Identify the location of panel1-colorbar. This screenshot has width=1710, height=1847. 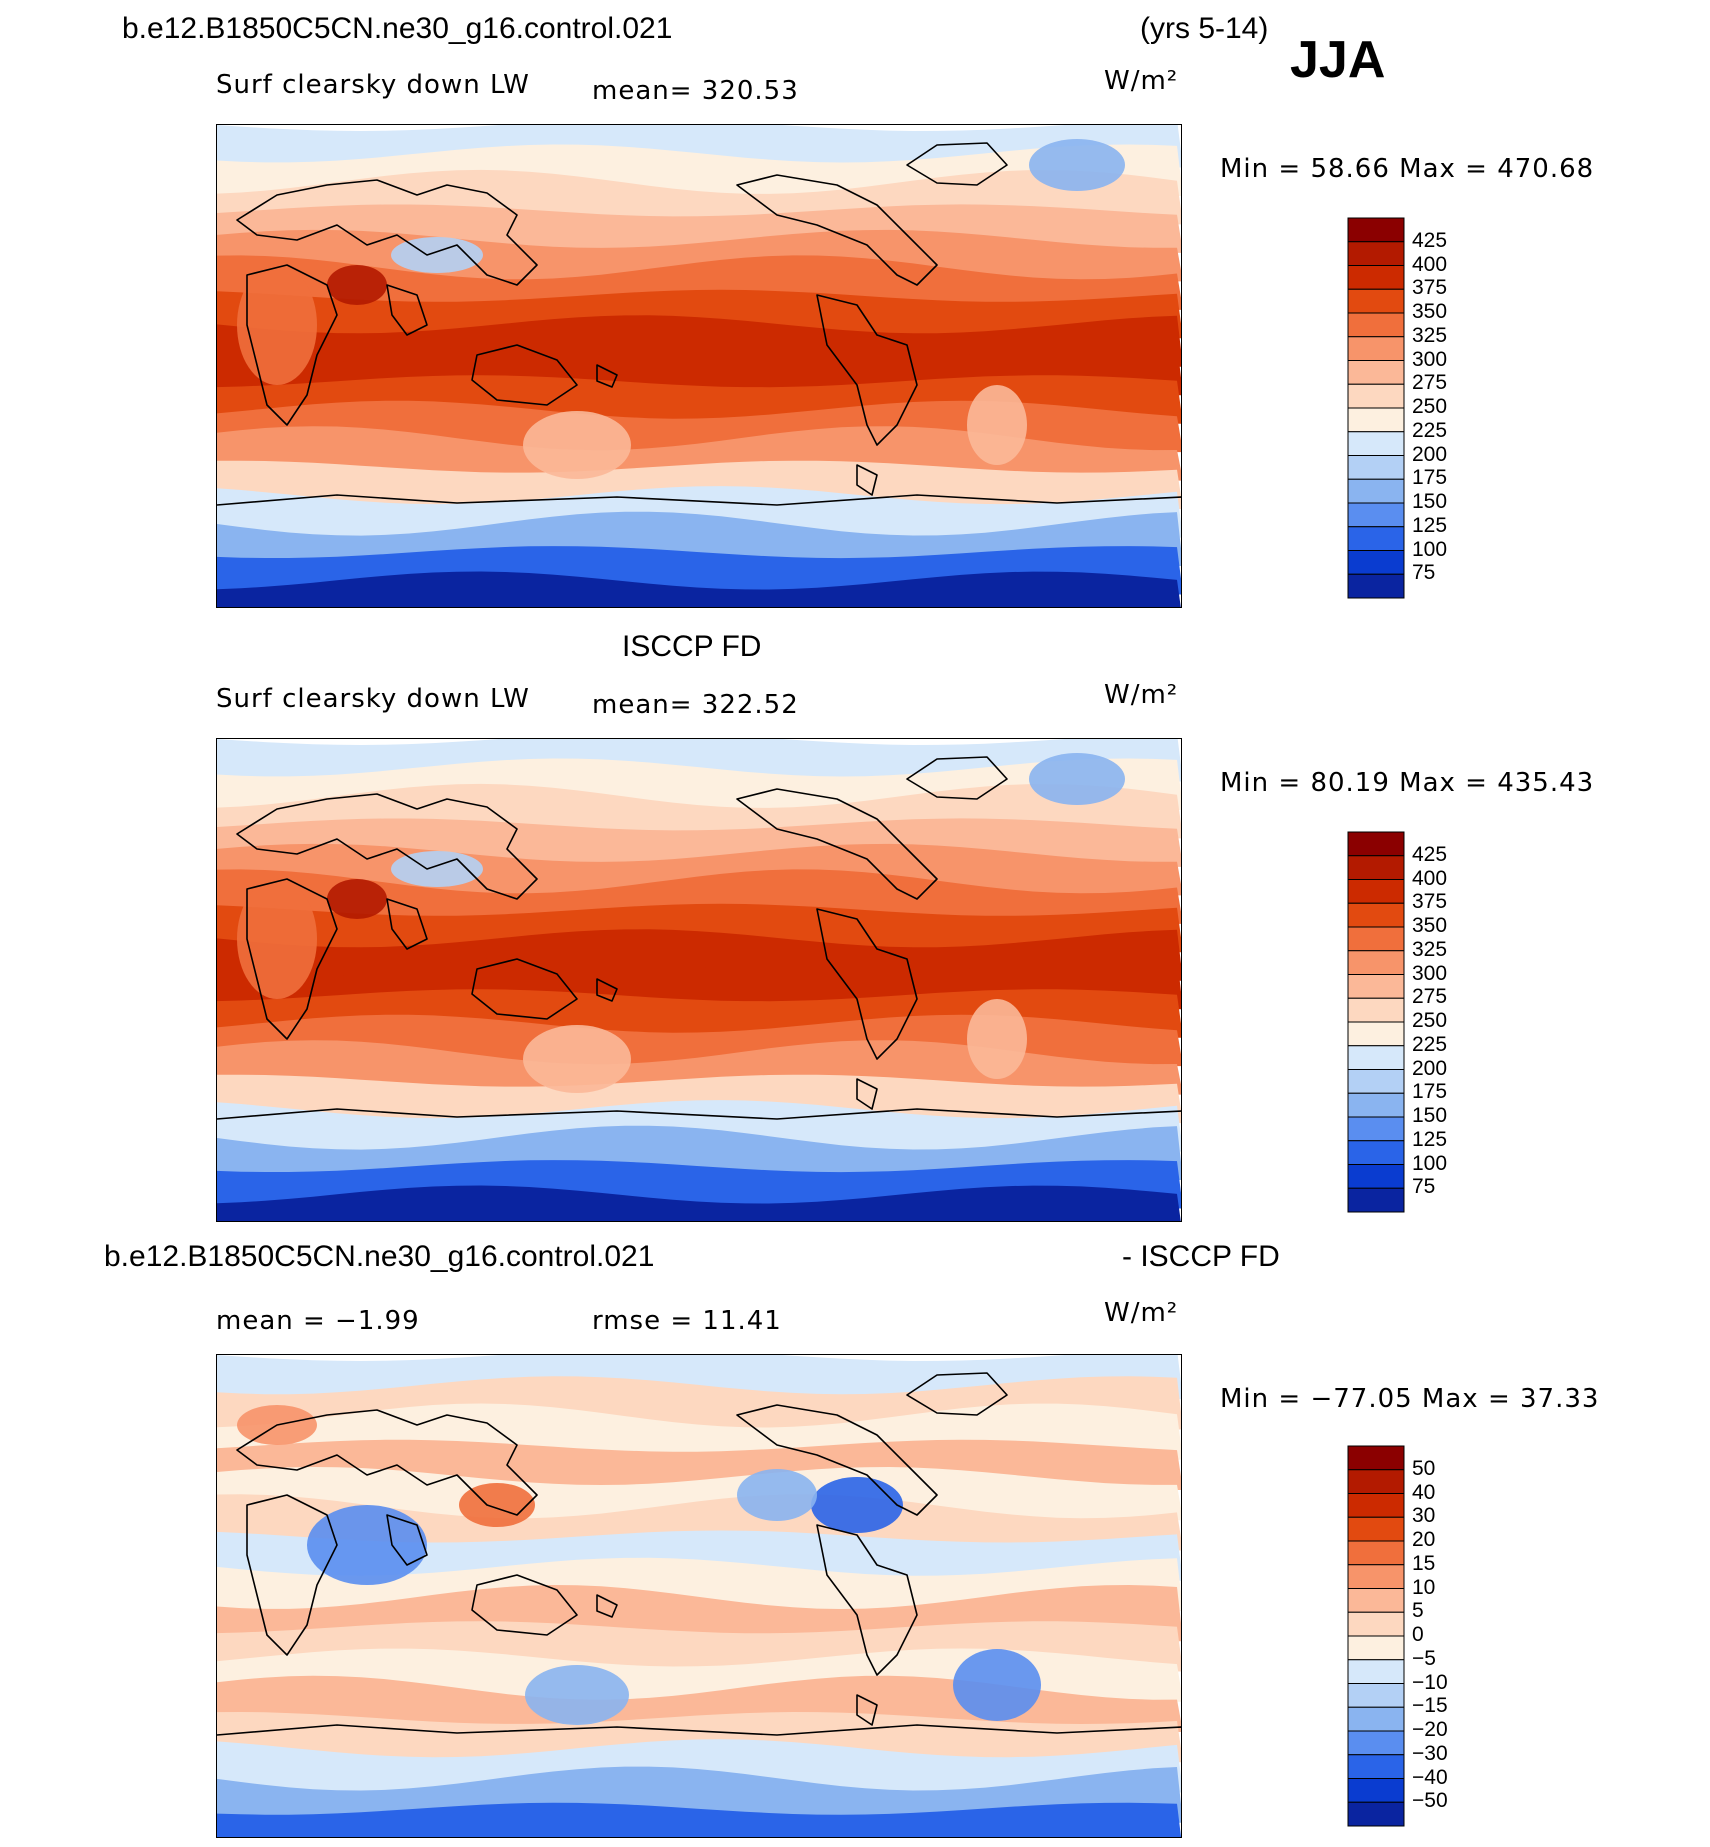
(1376, 408).